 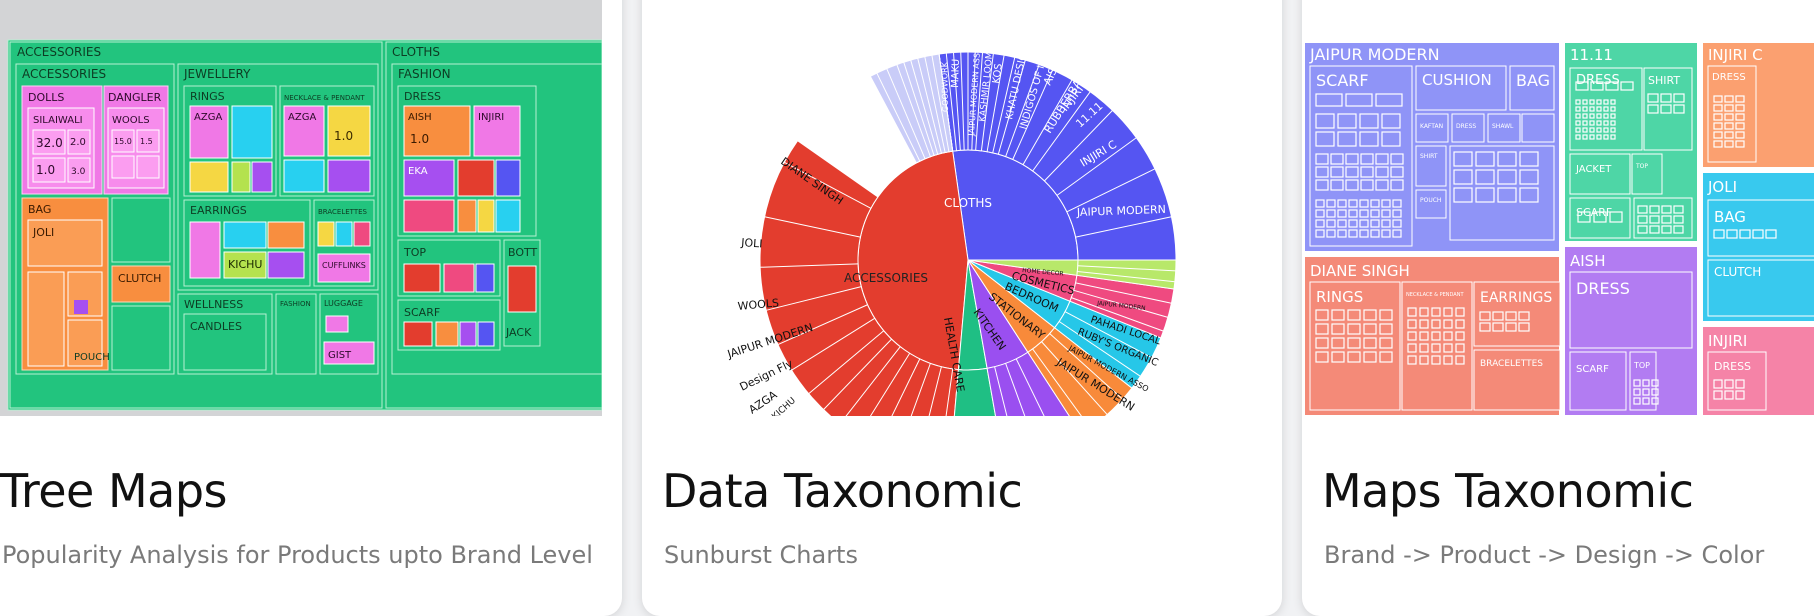 What do you see at coordinates (139, 278) in the screenshot?
I see `tm-clutch: CLUTCH` at bounding box center [139, 278].